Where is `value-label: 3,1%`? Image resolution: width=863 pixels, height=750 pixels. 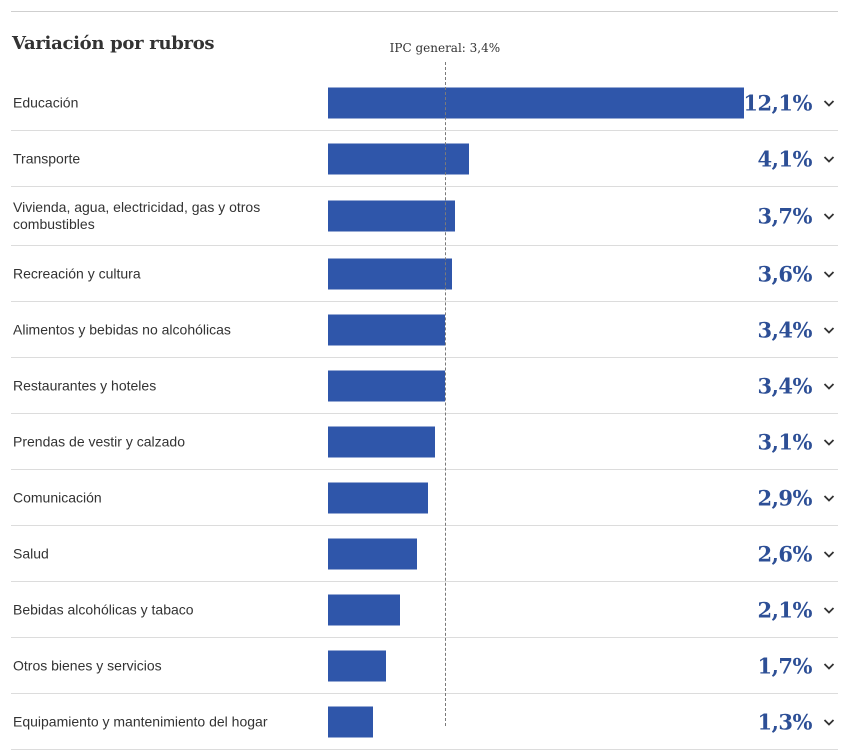 value-label: 3,1% is located at coordinates (785, 441).